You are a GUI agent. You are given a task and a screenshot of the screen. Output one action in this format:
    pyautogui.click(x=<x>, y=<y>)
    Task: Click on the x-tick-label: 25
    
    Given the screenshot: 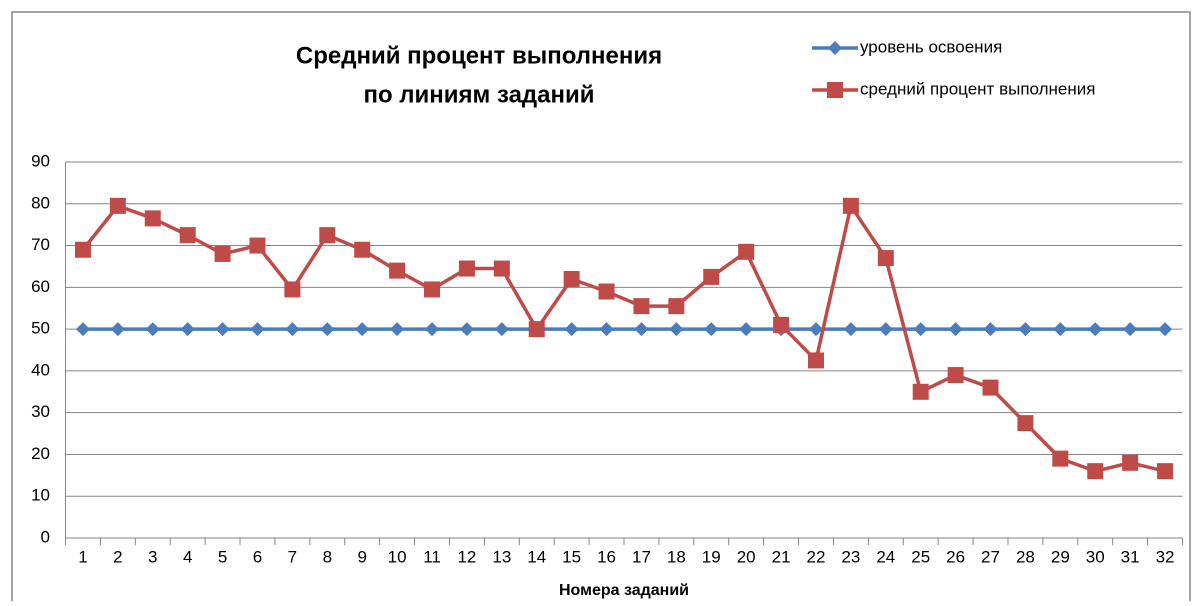 What is the action you would take?
    pyautogui.click(x=920, y=556)
    